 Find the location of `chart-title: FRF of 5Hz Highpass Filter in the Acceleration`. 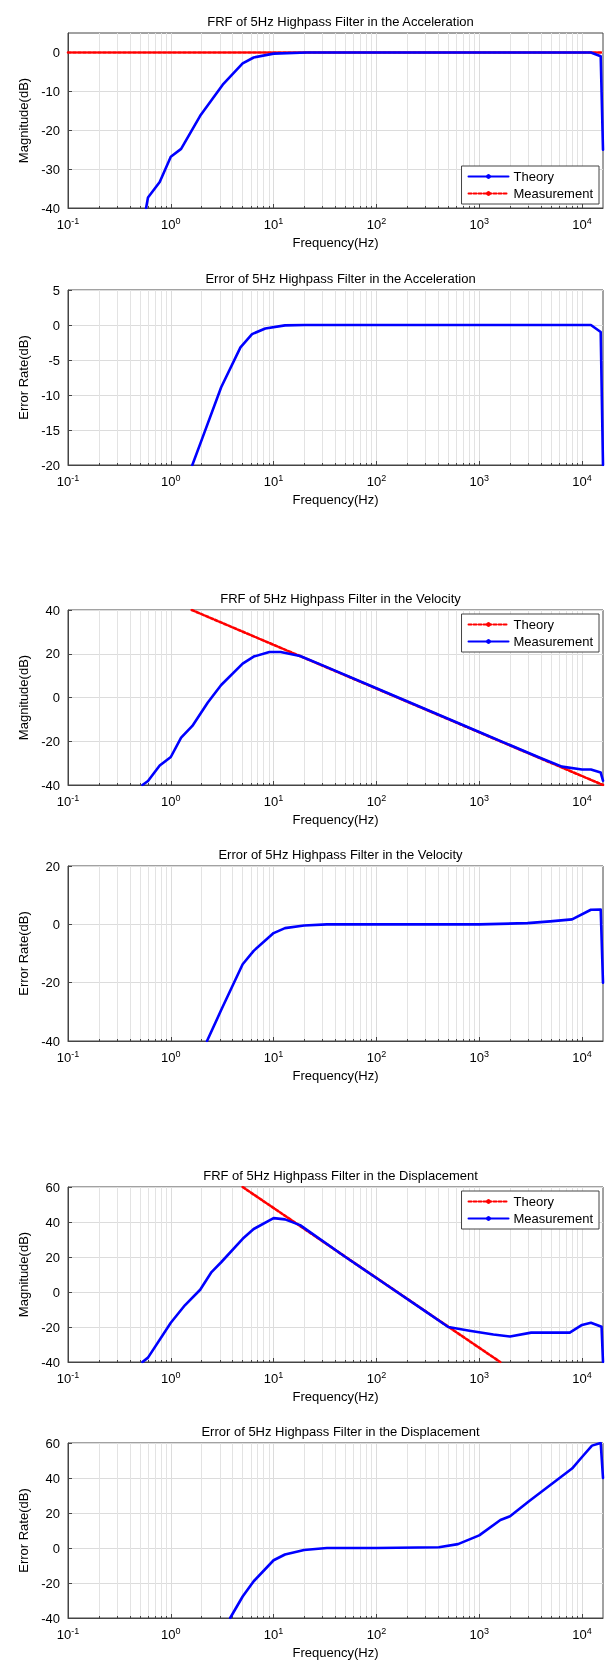

chart-title: FRF of 5Hz Highpass Filter in the Acceleration is located at coordinates (340, 21).